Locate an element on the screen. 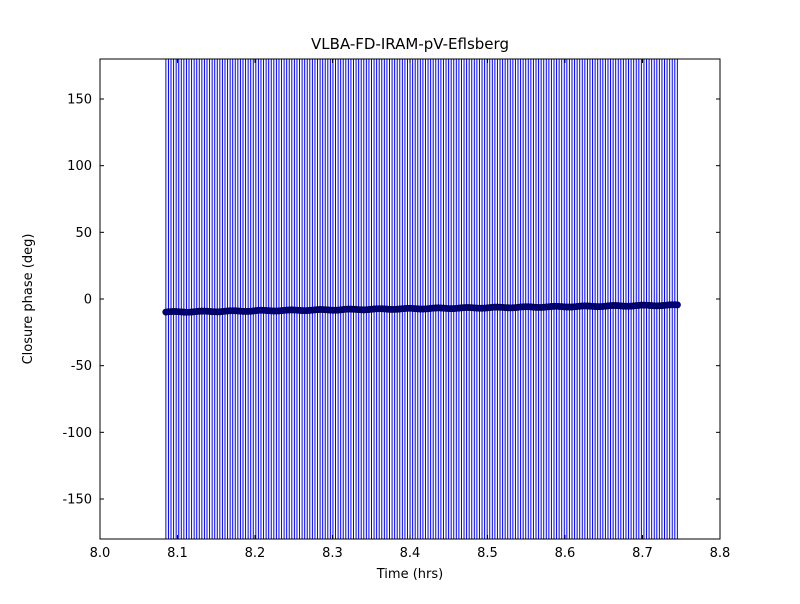  x-tick-label: 8.5 is located at coordinates (487, 553).